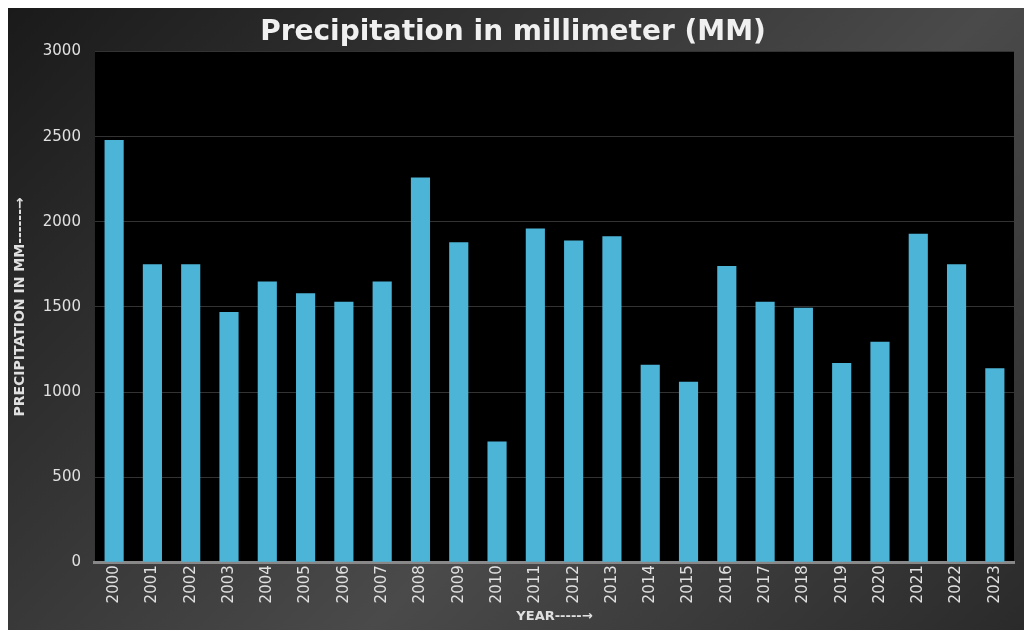  I want to click on x-tick-label: 2012, so click(572, 584).